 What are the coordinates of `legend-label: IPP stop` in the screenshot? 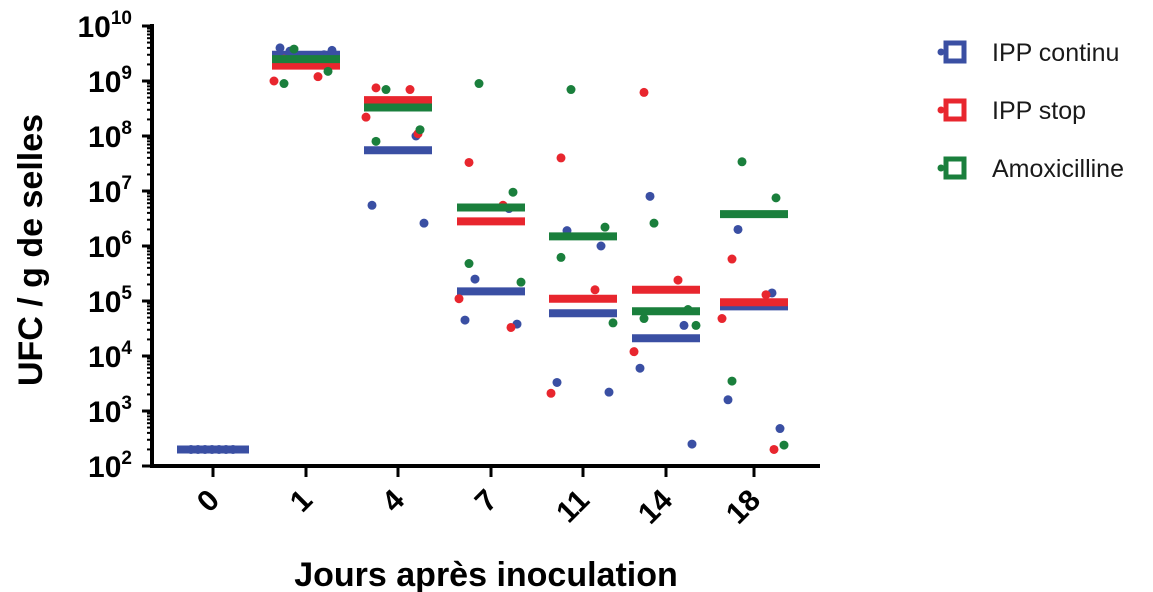 It's located at (1039, 111).